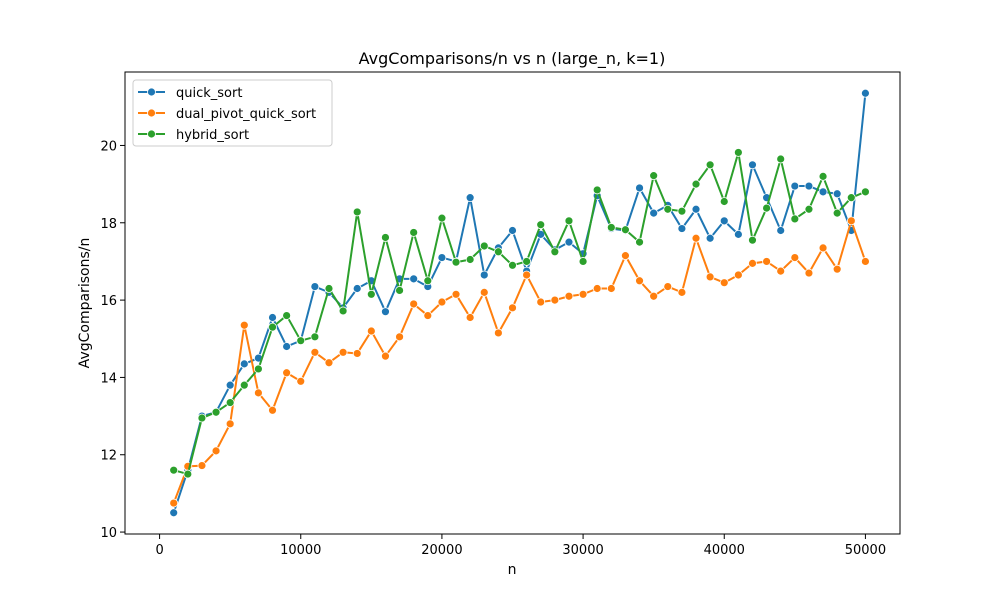  What do you see at coordinates (724, 550) in the screenshot?
I see `x-tick-label: 40000` at bounding box center [724, 550].